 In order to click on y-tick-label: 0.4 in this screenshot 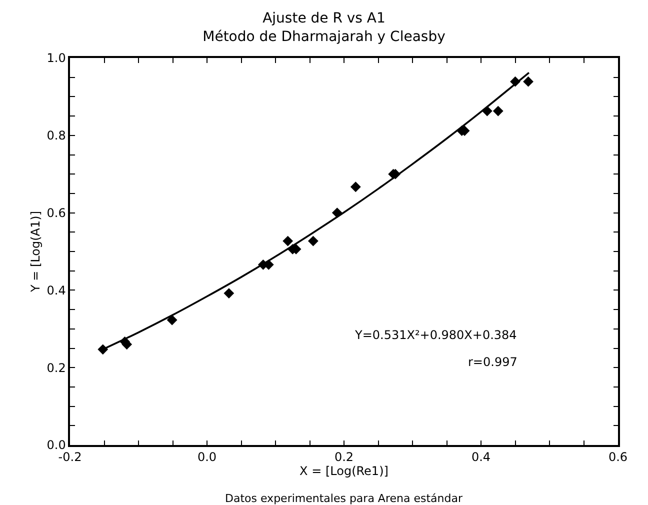, I will do `click(56, 290)`.